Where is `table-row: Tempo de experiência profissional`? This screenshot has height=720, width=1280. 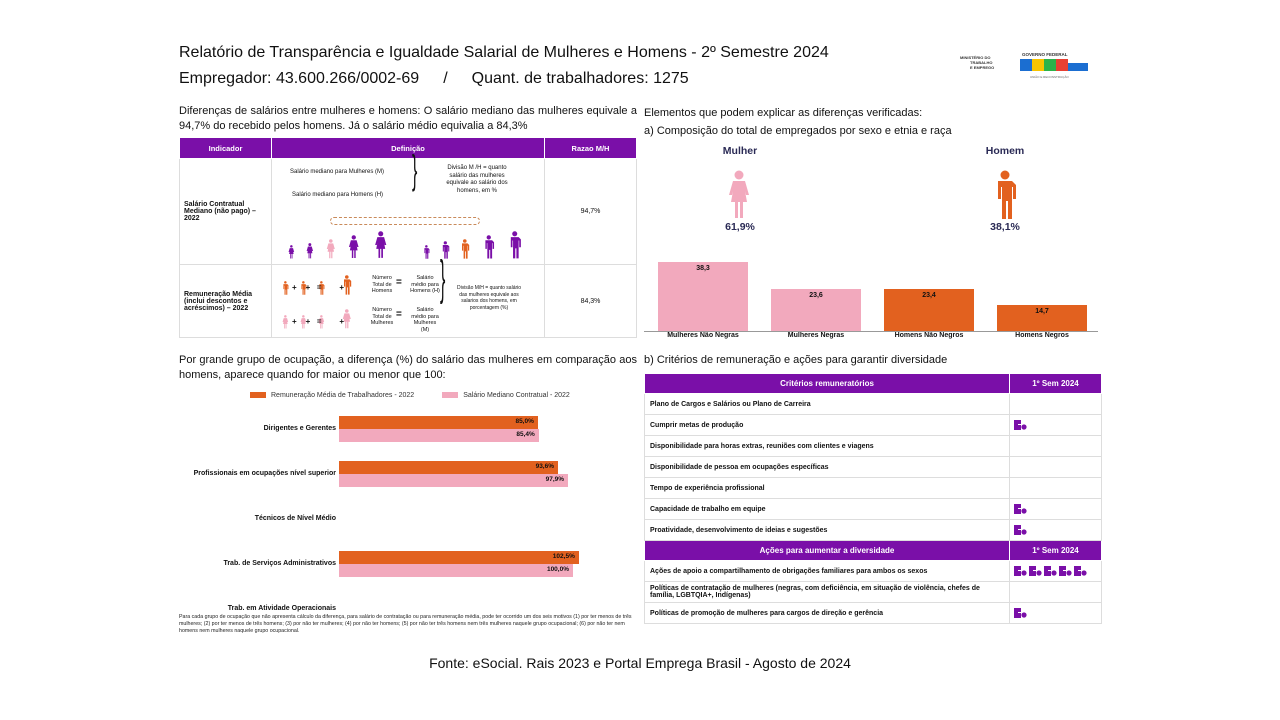 table-row: Tempo de experiência profissional is located at coordinates (873, 488).